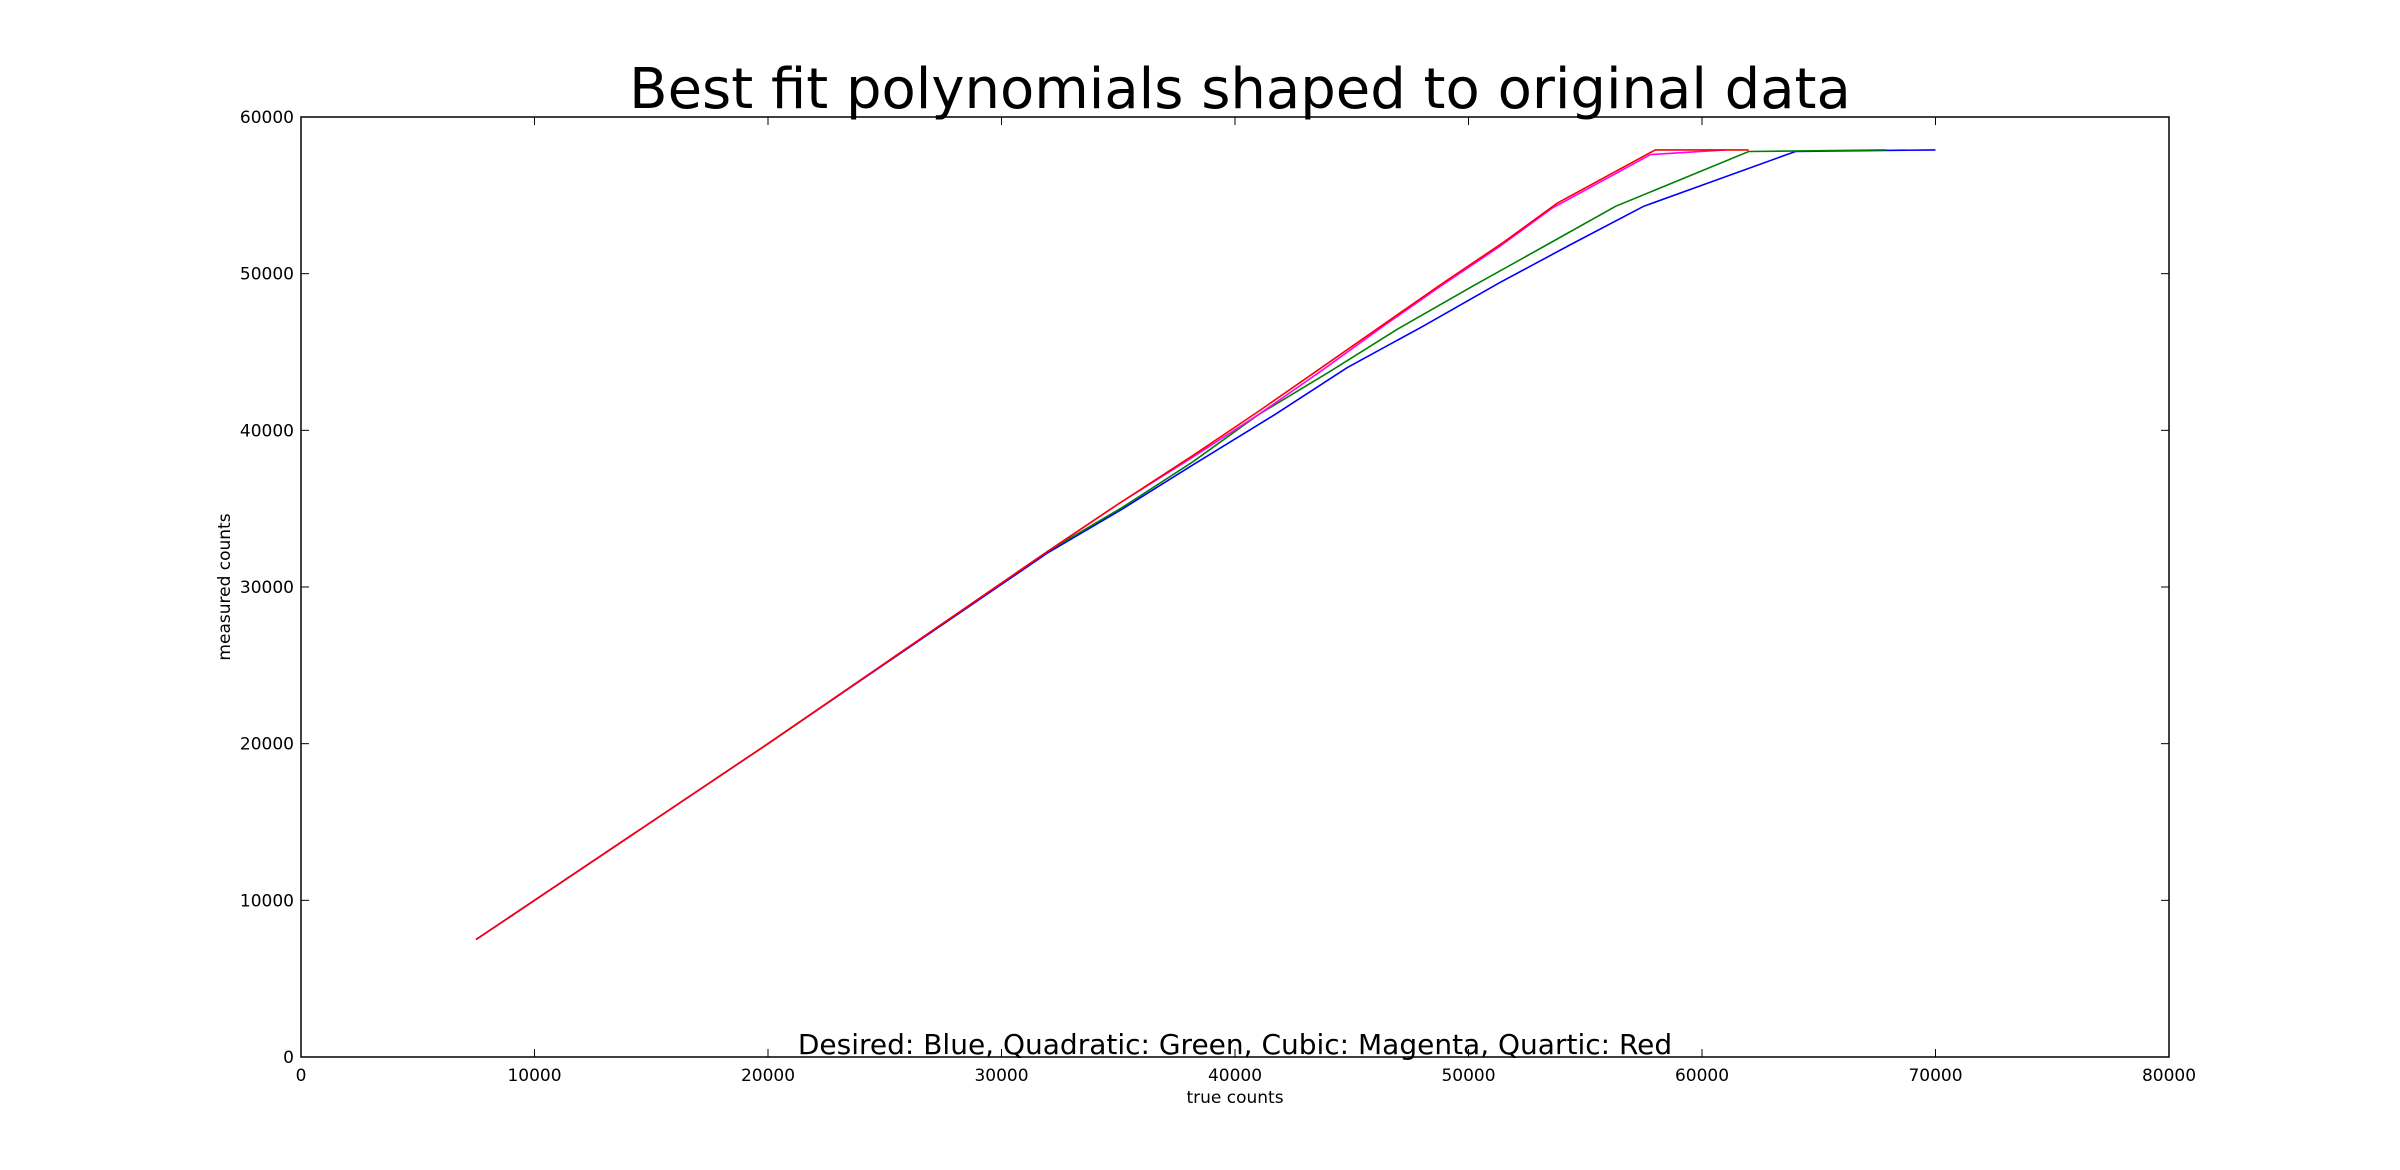 The height and width of the screenshot is (1170, 2400). Describe the element at coordinates (267, 745) in the screenshot. I see `y-tick-label: 20000` at that location.